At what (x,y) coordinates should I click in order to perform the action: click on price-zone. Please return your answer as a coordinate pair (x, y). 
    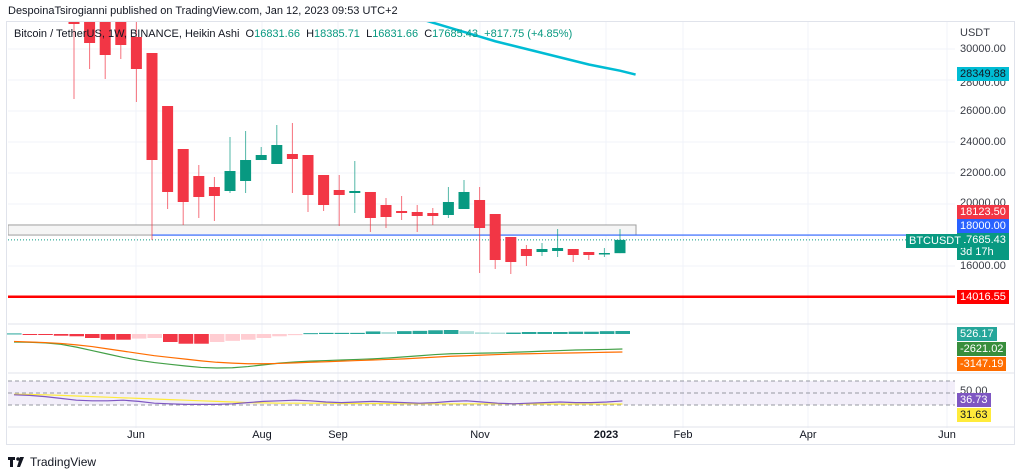
    Looking at the image, I should click on (322, 230).